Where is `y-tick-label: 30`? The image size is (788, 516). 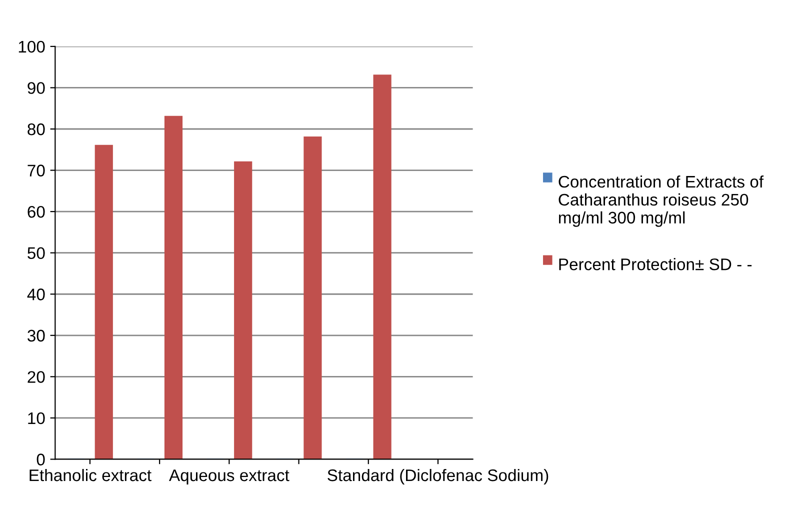
y-tick-label: 30 is located at coordinates (36, 336).